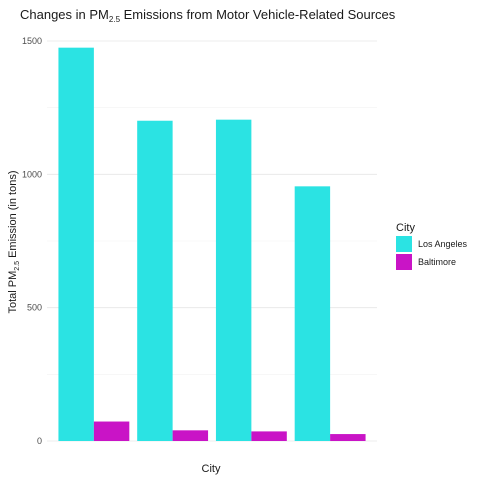  Describe the element at coordinates (32, 241) in the screenshot. I see `y-axis-ticks: 0 500 1000 1500` at that location.